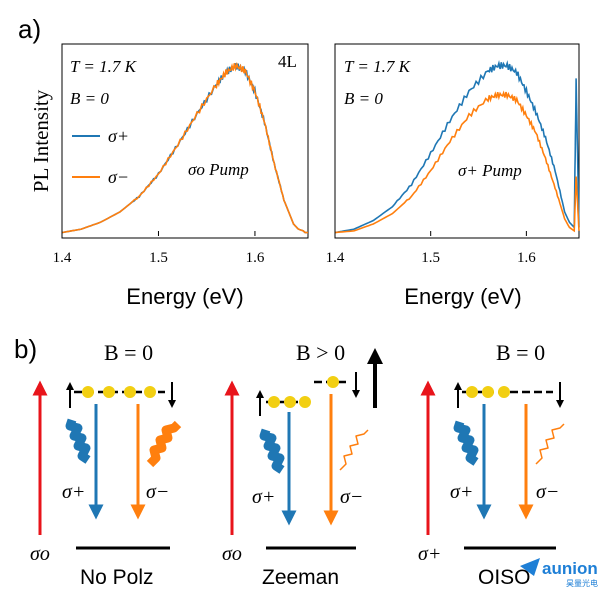 The width and height of the screenshot is (614, 596). I want to click on caption-1: No Polz, so click(117, 577).